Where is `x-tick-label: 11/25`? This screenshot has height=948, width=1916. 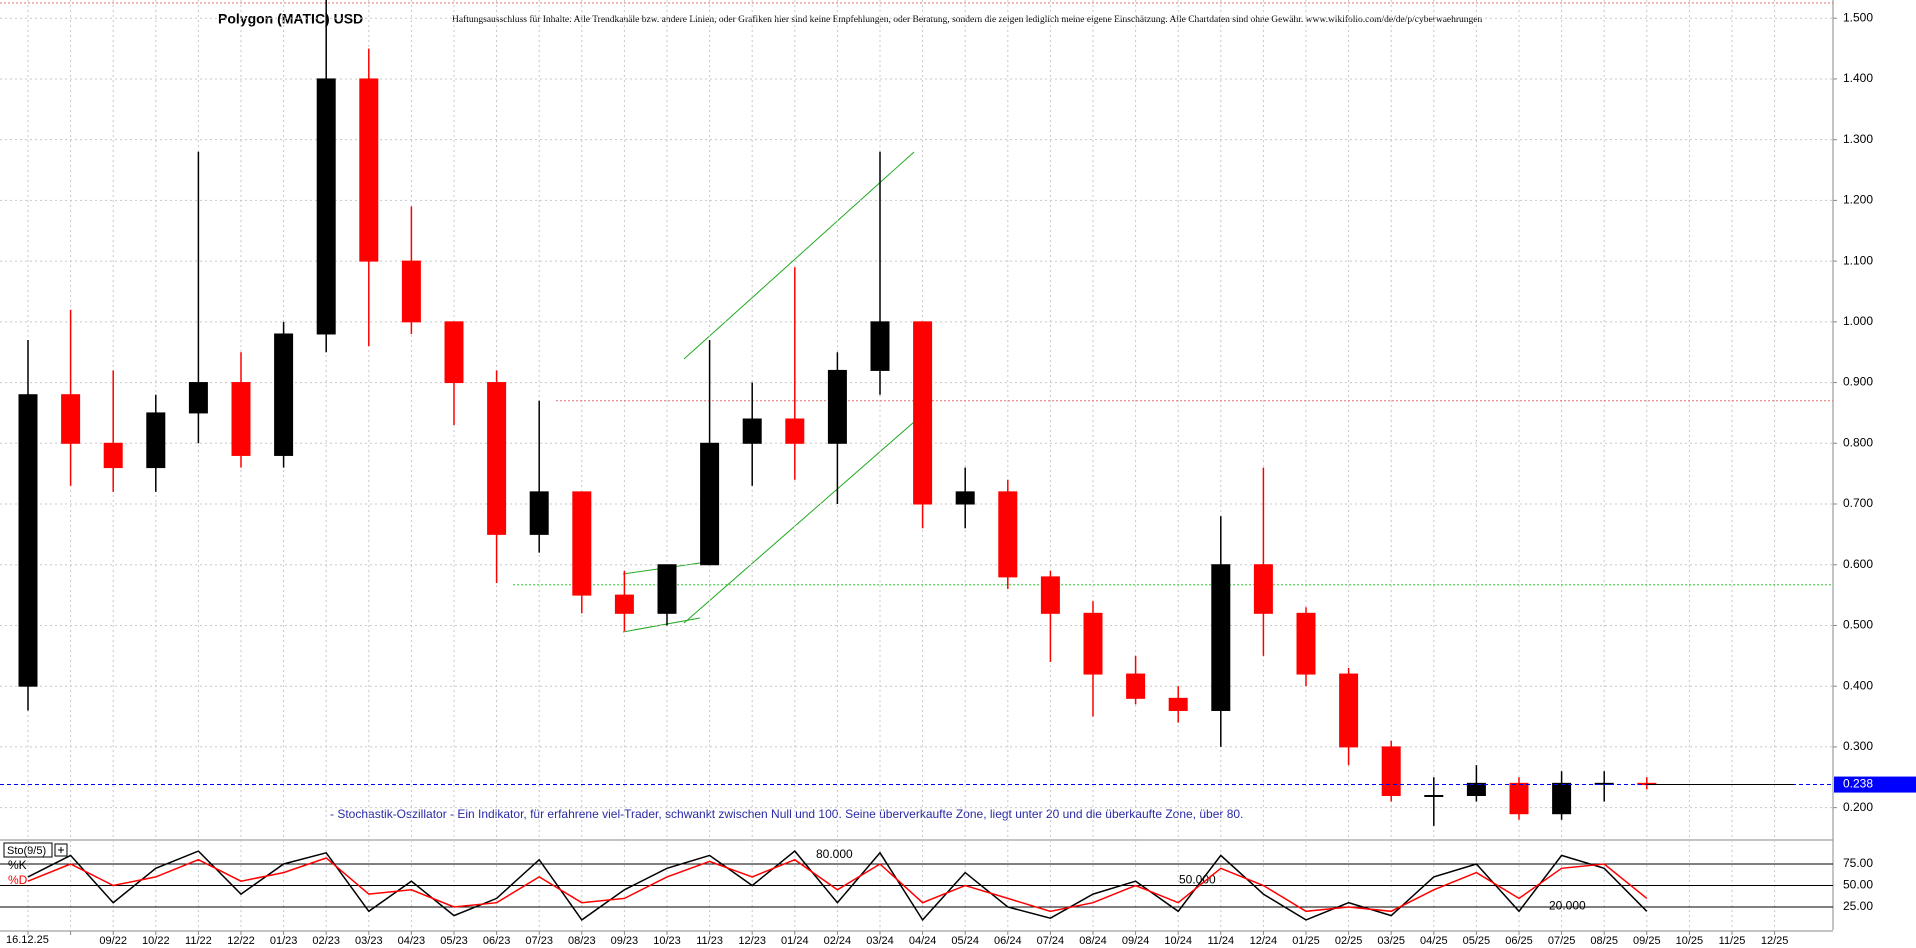
x-tick-label: 11/25 is located at coordinates (1732, 941).